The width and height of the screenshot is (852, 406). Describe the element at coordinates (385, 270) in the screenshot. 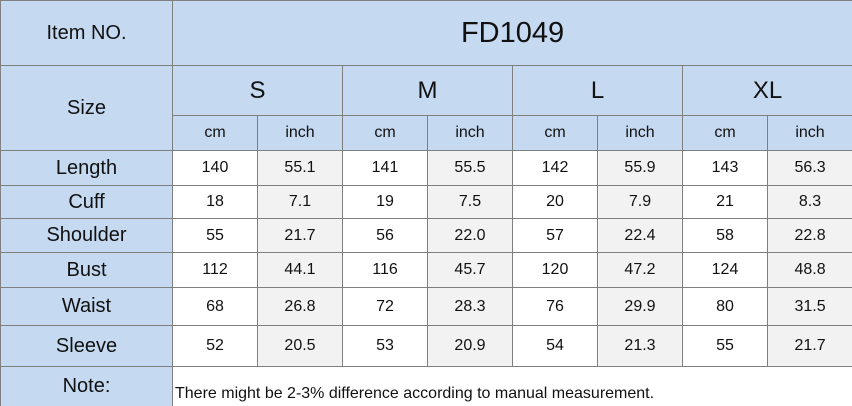

I see `measurement: 116` at that location.